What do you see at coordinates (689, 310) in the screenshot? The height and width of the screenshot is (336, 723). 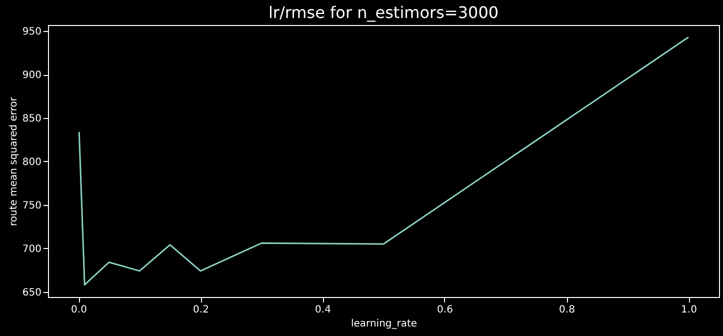 I see `x-tick-label: 1.0` at bounding box center [689, 310].